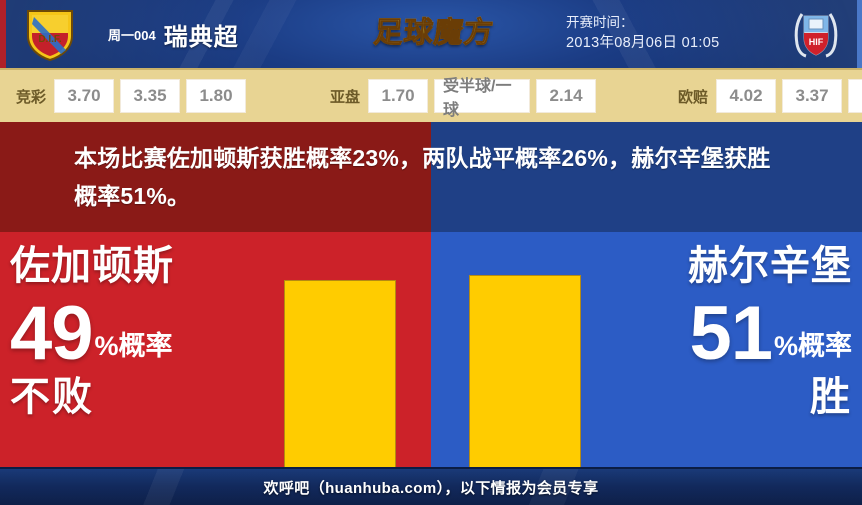 Image resolution: width=862 pixels, height=505 pixels. What do you see at coordinates (855, 96) in the screenshot?
I see `odds-value: 1.83` at bounding box center [855, 96].